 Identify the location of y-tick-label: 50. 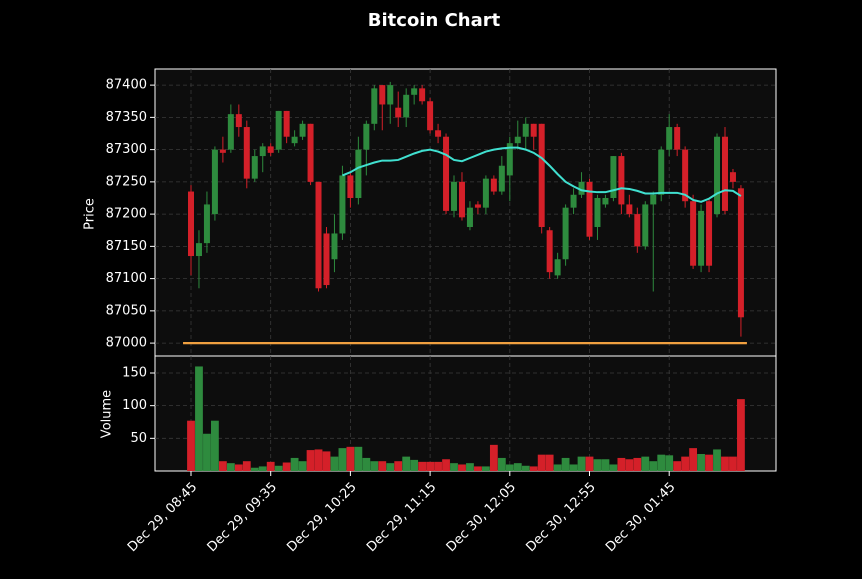
(138, 438).